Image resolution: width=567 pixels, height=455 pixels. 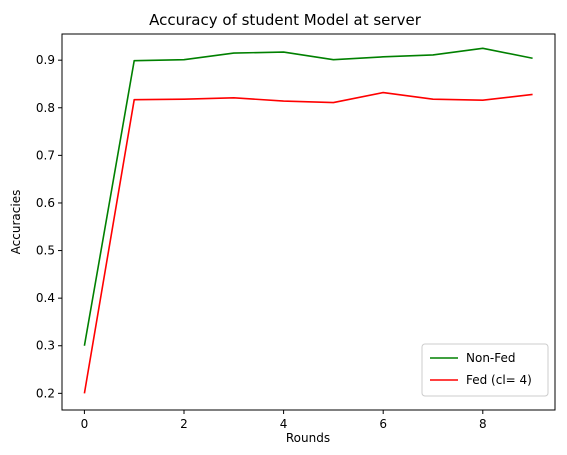 I want to click on legend-label: Non-Fed, so click(x=491, y=358).